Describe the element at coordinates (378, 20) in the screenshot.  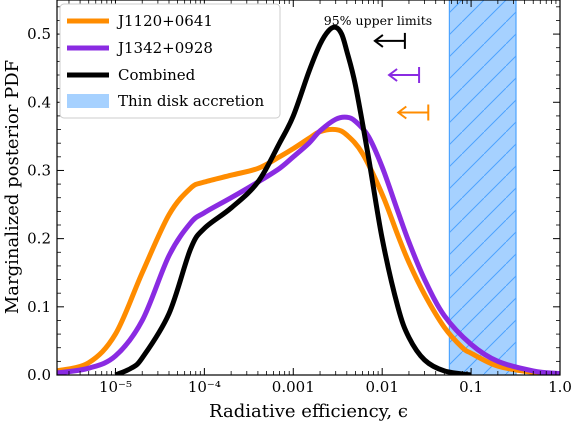
I see `upper-limits-title: 95% upper limits` at that location.